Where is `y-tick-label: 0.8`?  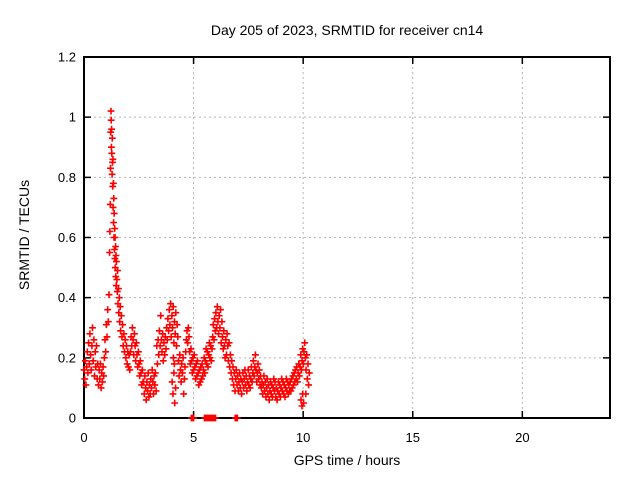 y-tick-label: 0.8 is located at coordinates (67, 177).